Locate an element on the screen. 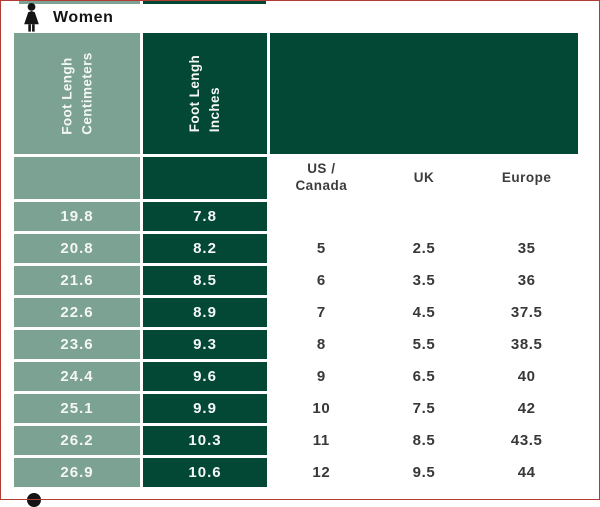 This screenshot has width=600, height=507. cm-value-cell: 23.6 is located at coordinates (77, 344).